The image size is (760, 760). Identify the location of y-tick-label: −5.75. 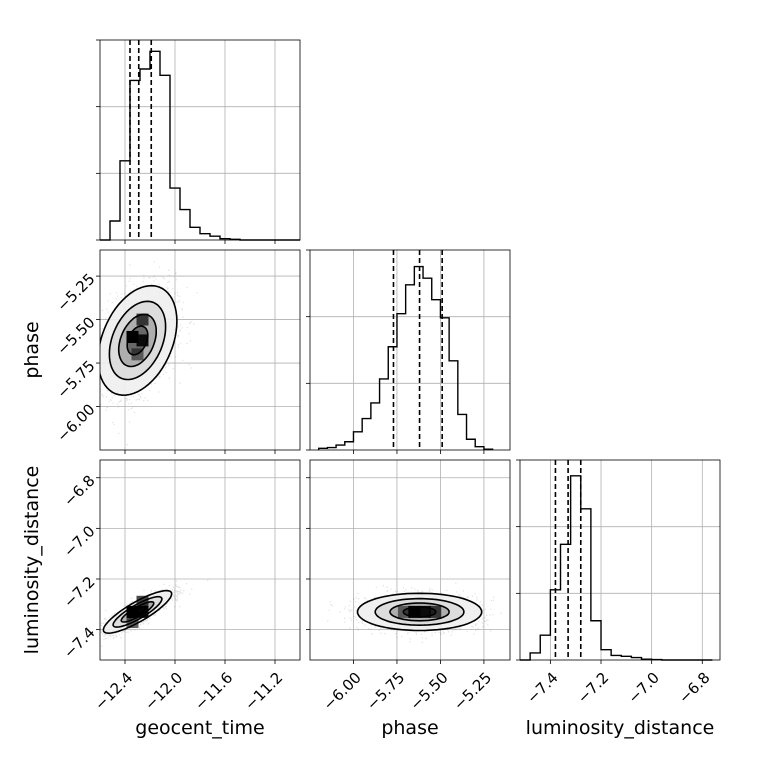
(75, 379).